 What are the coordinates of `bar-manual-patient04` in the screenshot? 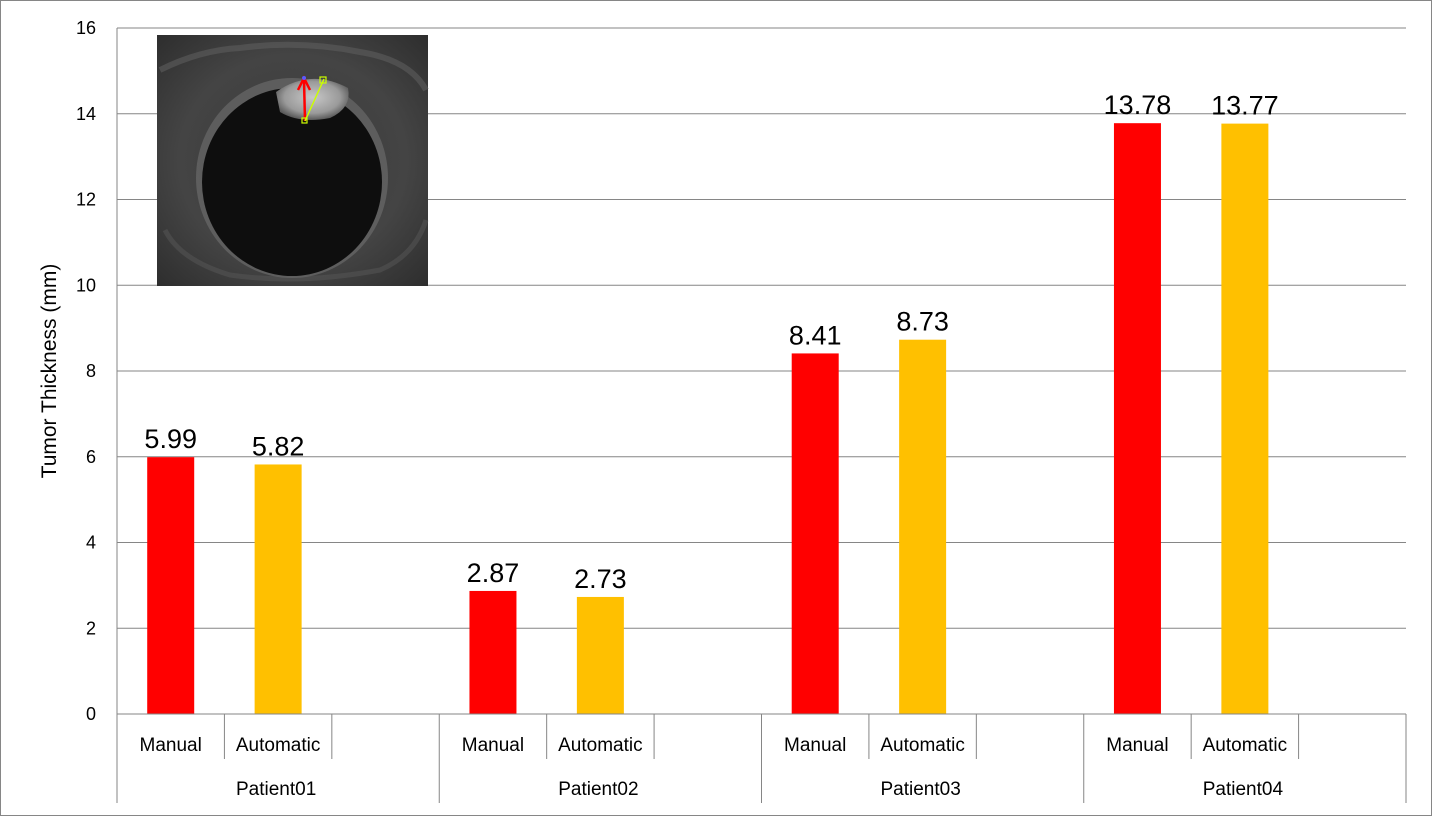 It's located at (1137, 419).